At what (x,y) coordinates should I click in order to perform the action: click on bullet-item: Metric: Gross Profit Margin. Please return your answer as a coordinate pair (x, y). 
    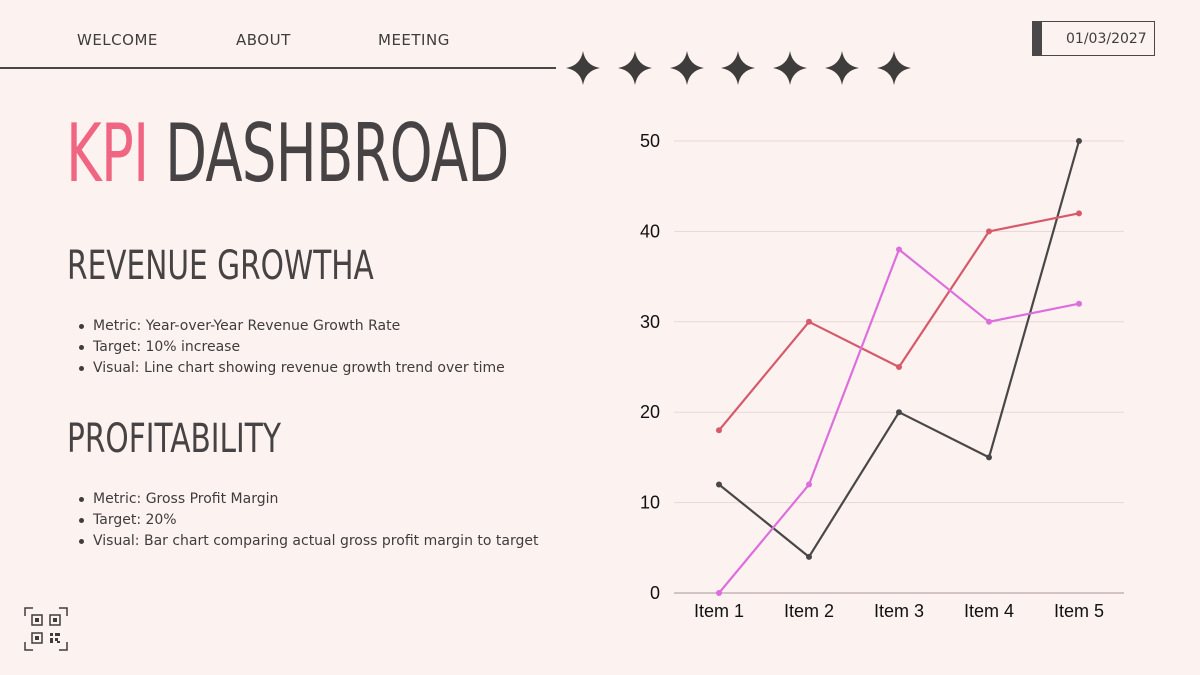
    Looking at the image, I should click on (308, 499).